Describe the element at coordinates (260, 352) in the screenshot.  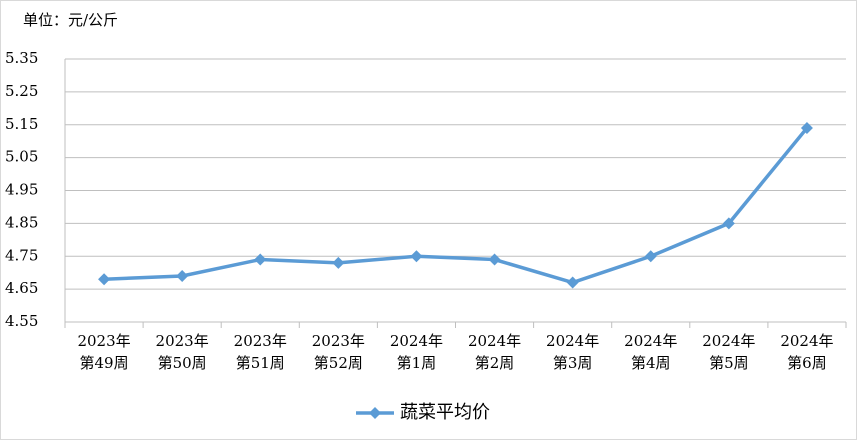
I see `x-tick-label: 2023年 第51周` at that location.